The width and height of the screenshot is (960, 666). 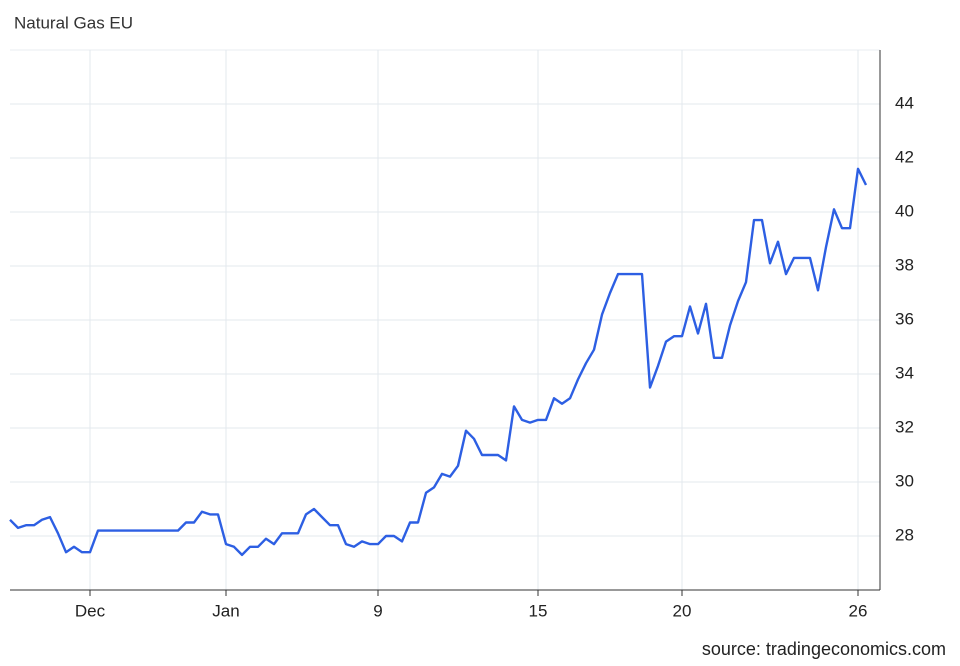 I want to click on x-tick-label: Jan, so click(x=225, y=610).